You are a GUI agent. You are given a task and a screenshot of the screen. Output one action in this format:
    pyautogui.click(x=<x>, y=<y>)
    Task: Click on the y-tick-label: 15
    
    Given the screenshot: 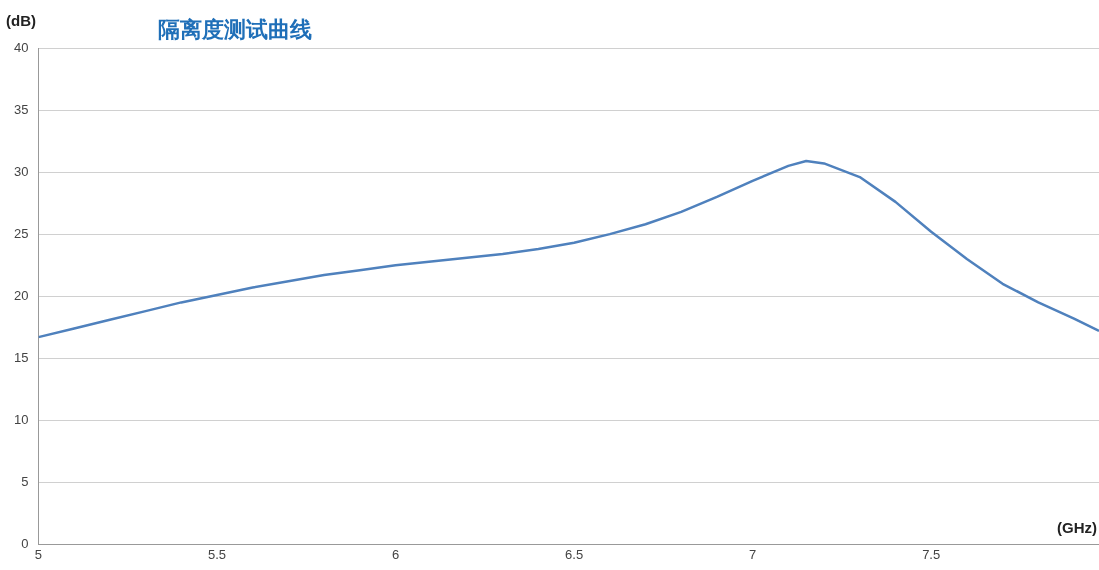 What is the action you would take?
    pyautogui.click(x=21, y=357)
    